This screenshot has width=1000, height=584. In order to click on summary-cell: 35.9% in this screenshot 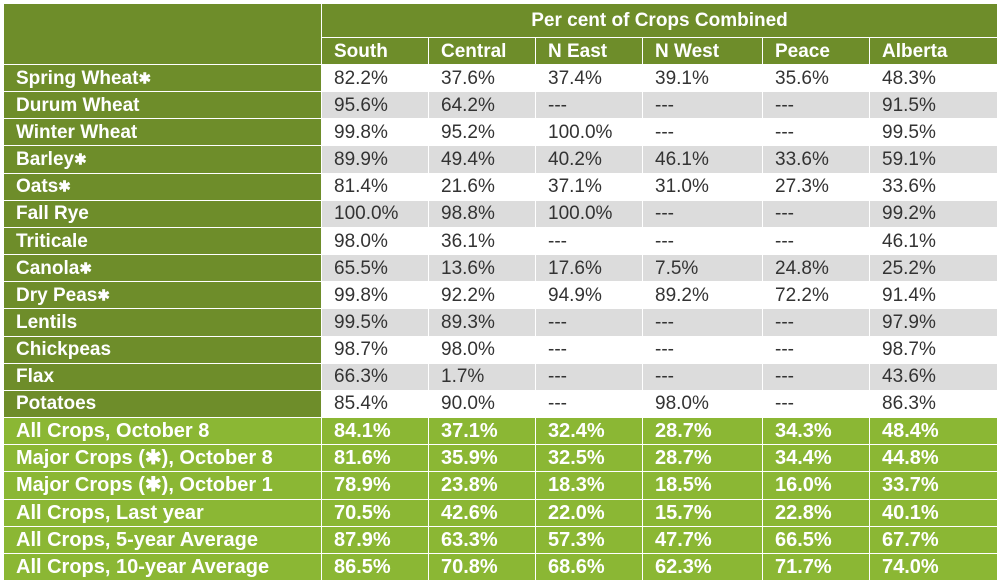, I will do `click(482, 458)`.